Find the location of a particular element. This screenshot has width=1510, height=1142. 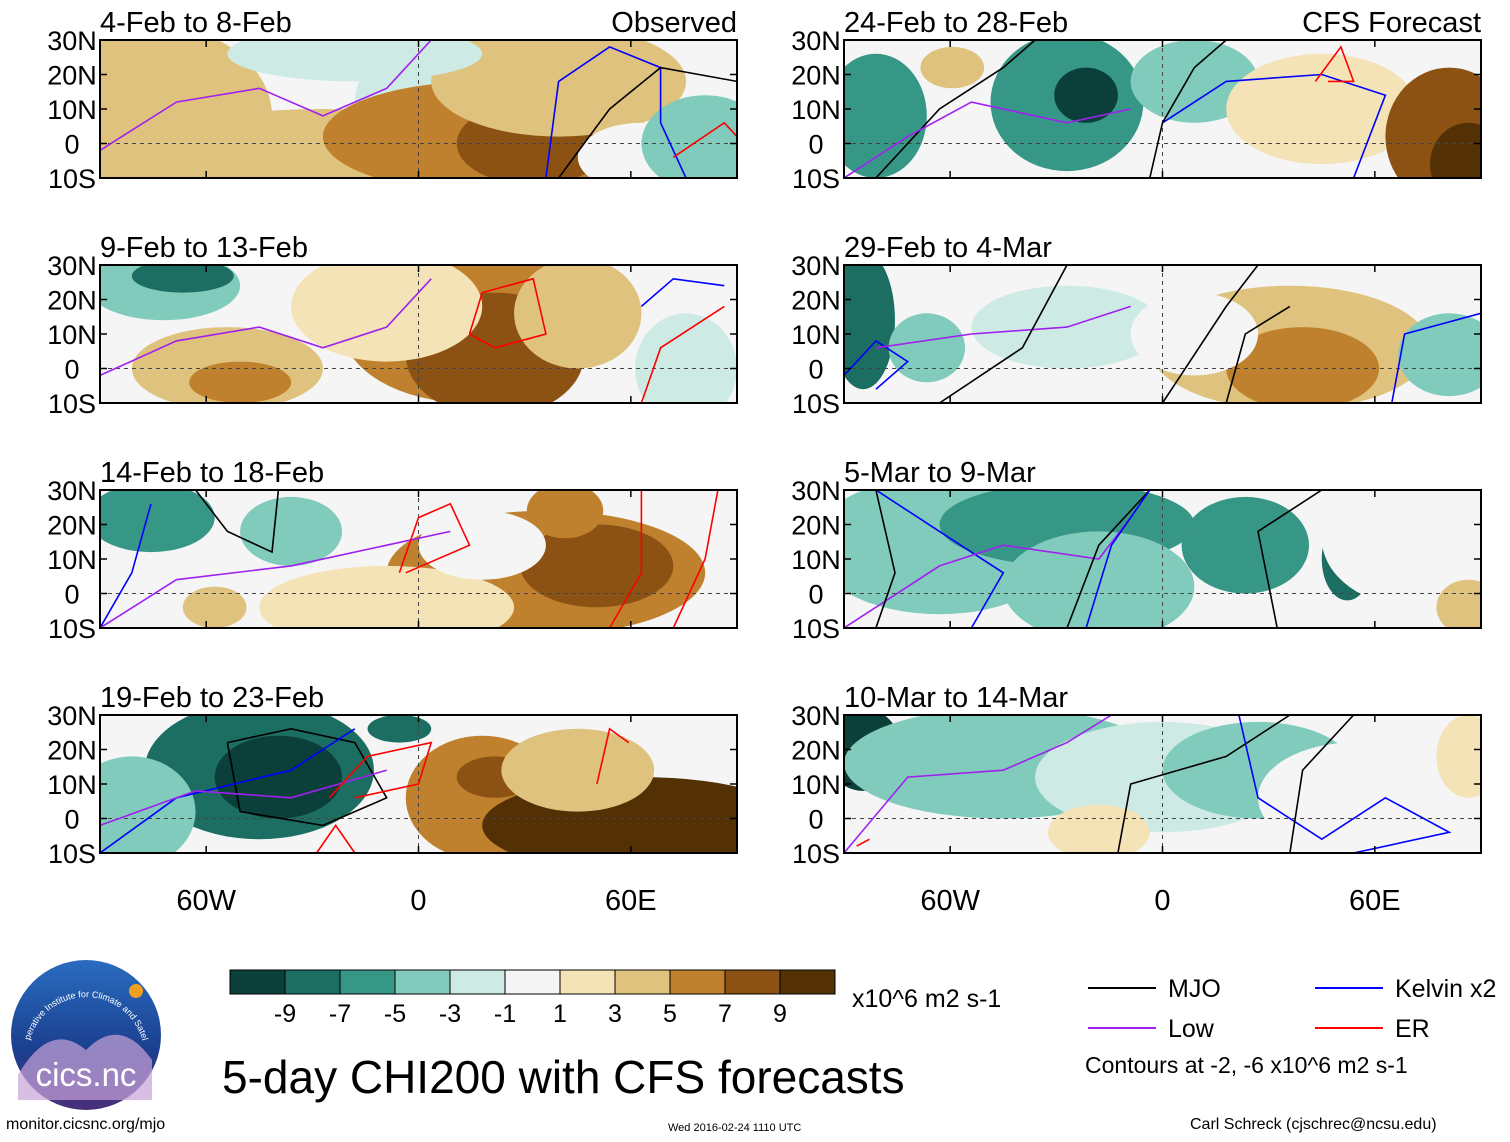

colorbar-tick-label: -3 is located at coordinates (450, 1014).